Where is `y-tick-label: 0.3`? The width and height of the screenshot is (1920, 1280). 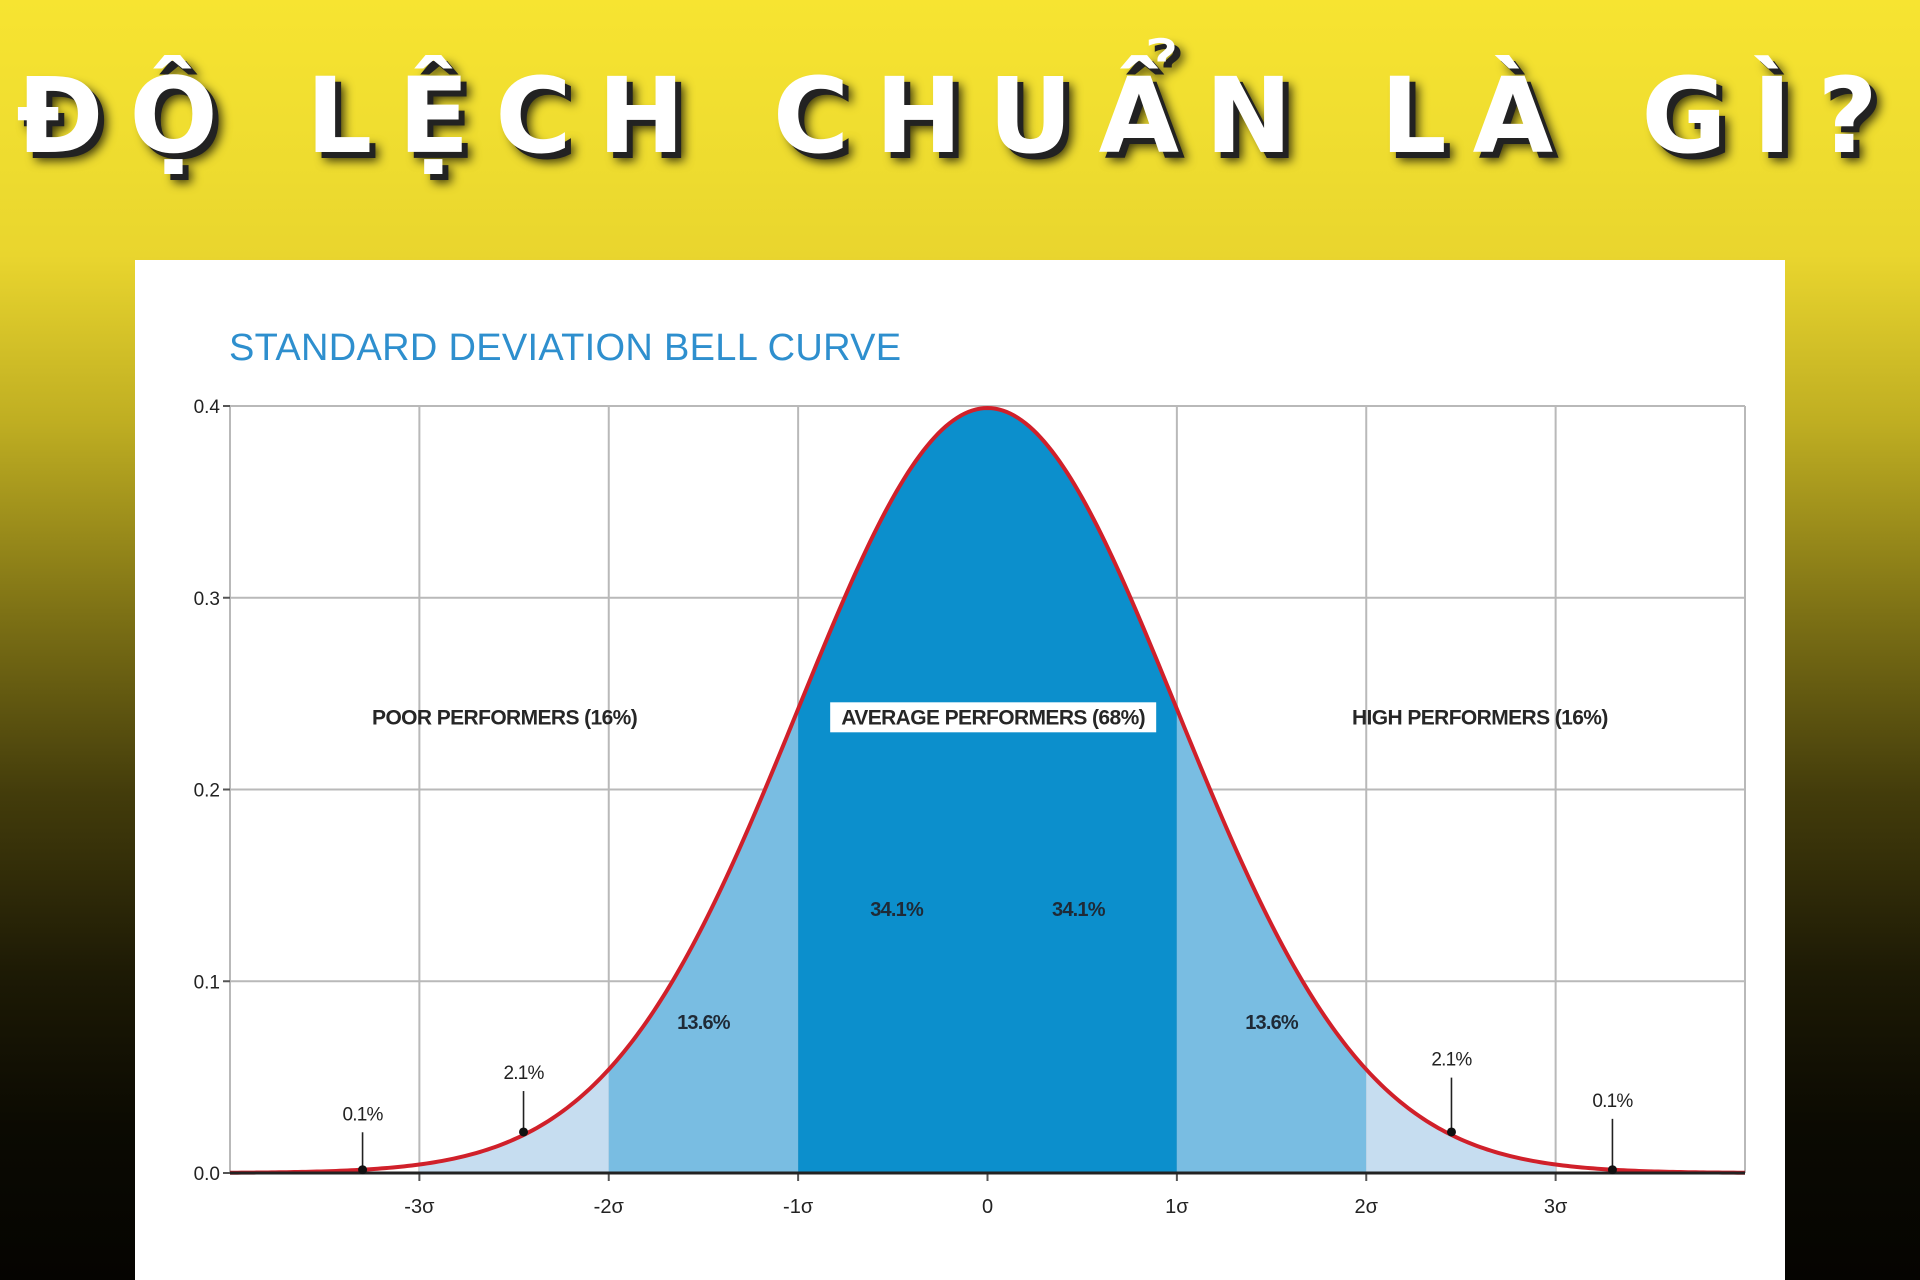
y-tick-label: 0.3 is located at coordinates (207, 599).